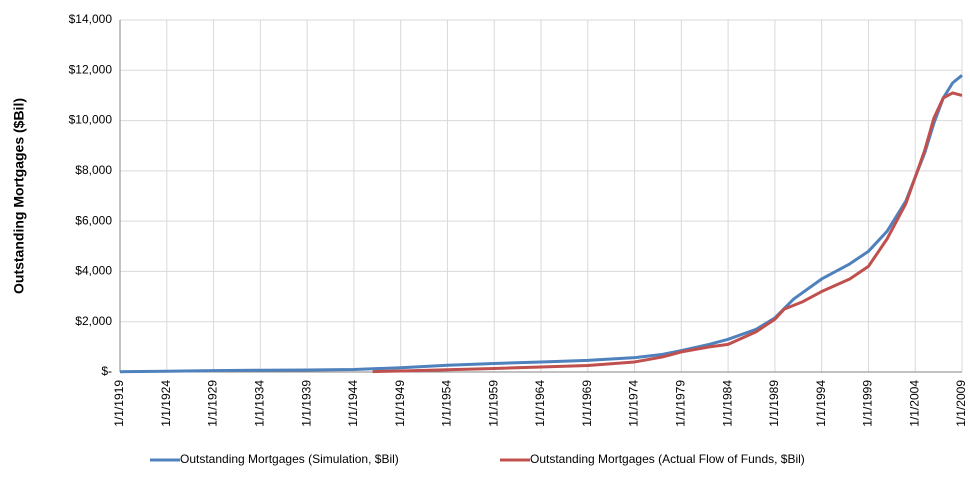 The height and width of the screenshot is (491, 970). Describe the element at coordinates (540, 403) in the screenshot. I see `x-tick-label: 1/1/1964` at that location.